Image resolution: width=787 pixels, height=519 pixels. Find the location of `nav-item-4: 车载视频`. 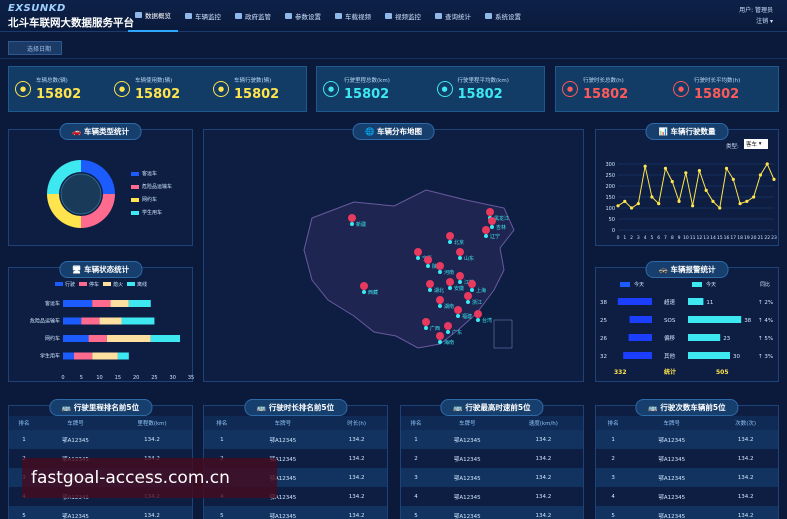

nav-item-4: 车载视频 is located at coordinates (353, 16).